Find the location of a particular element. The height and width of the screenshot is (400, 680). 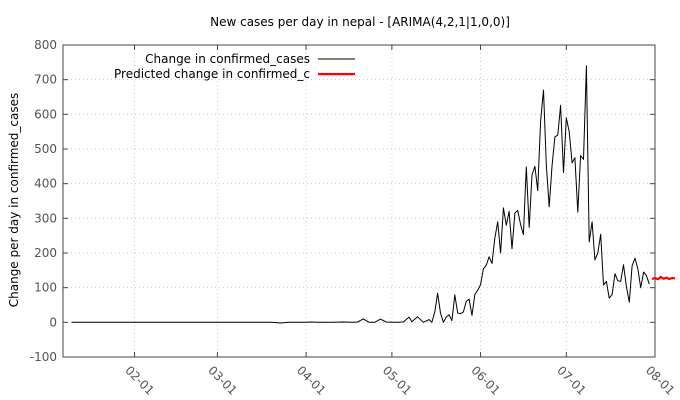

y-axis-label: Change per day in confirmed_cases is located at coordinates (14, 200).